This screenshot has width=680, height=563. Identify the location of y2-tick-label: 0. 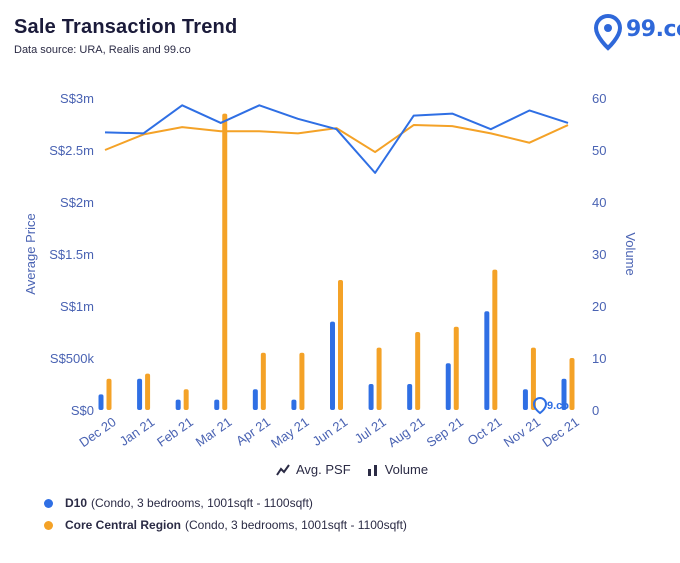
(595, 410).